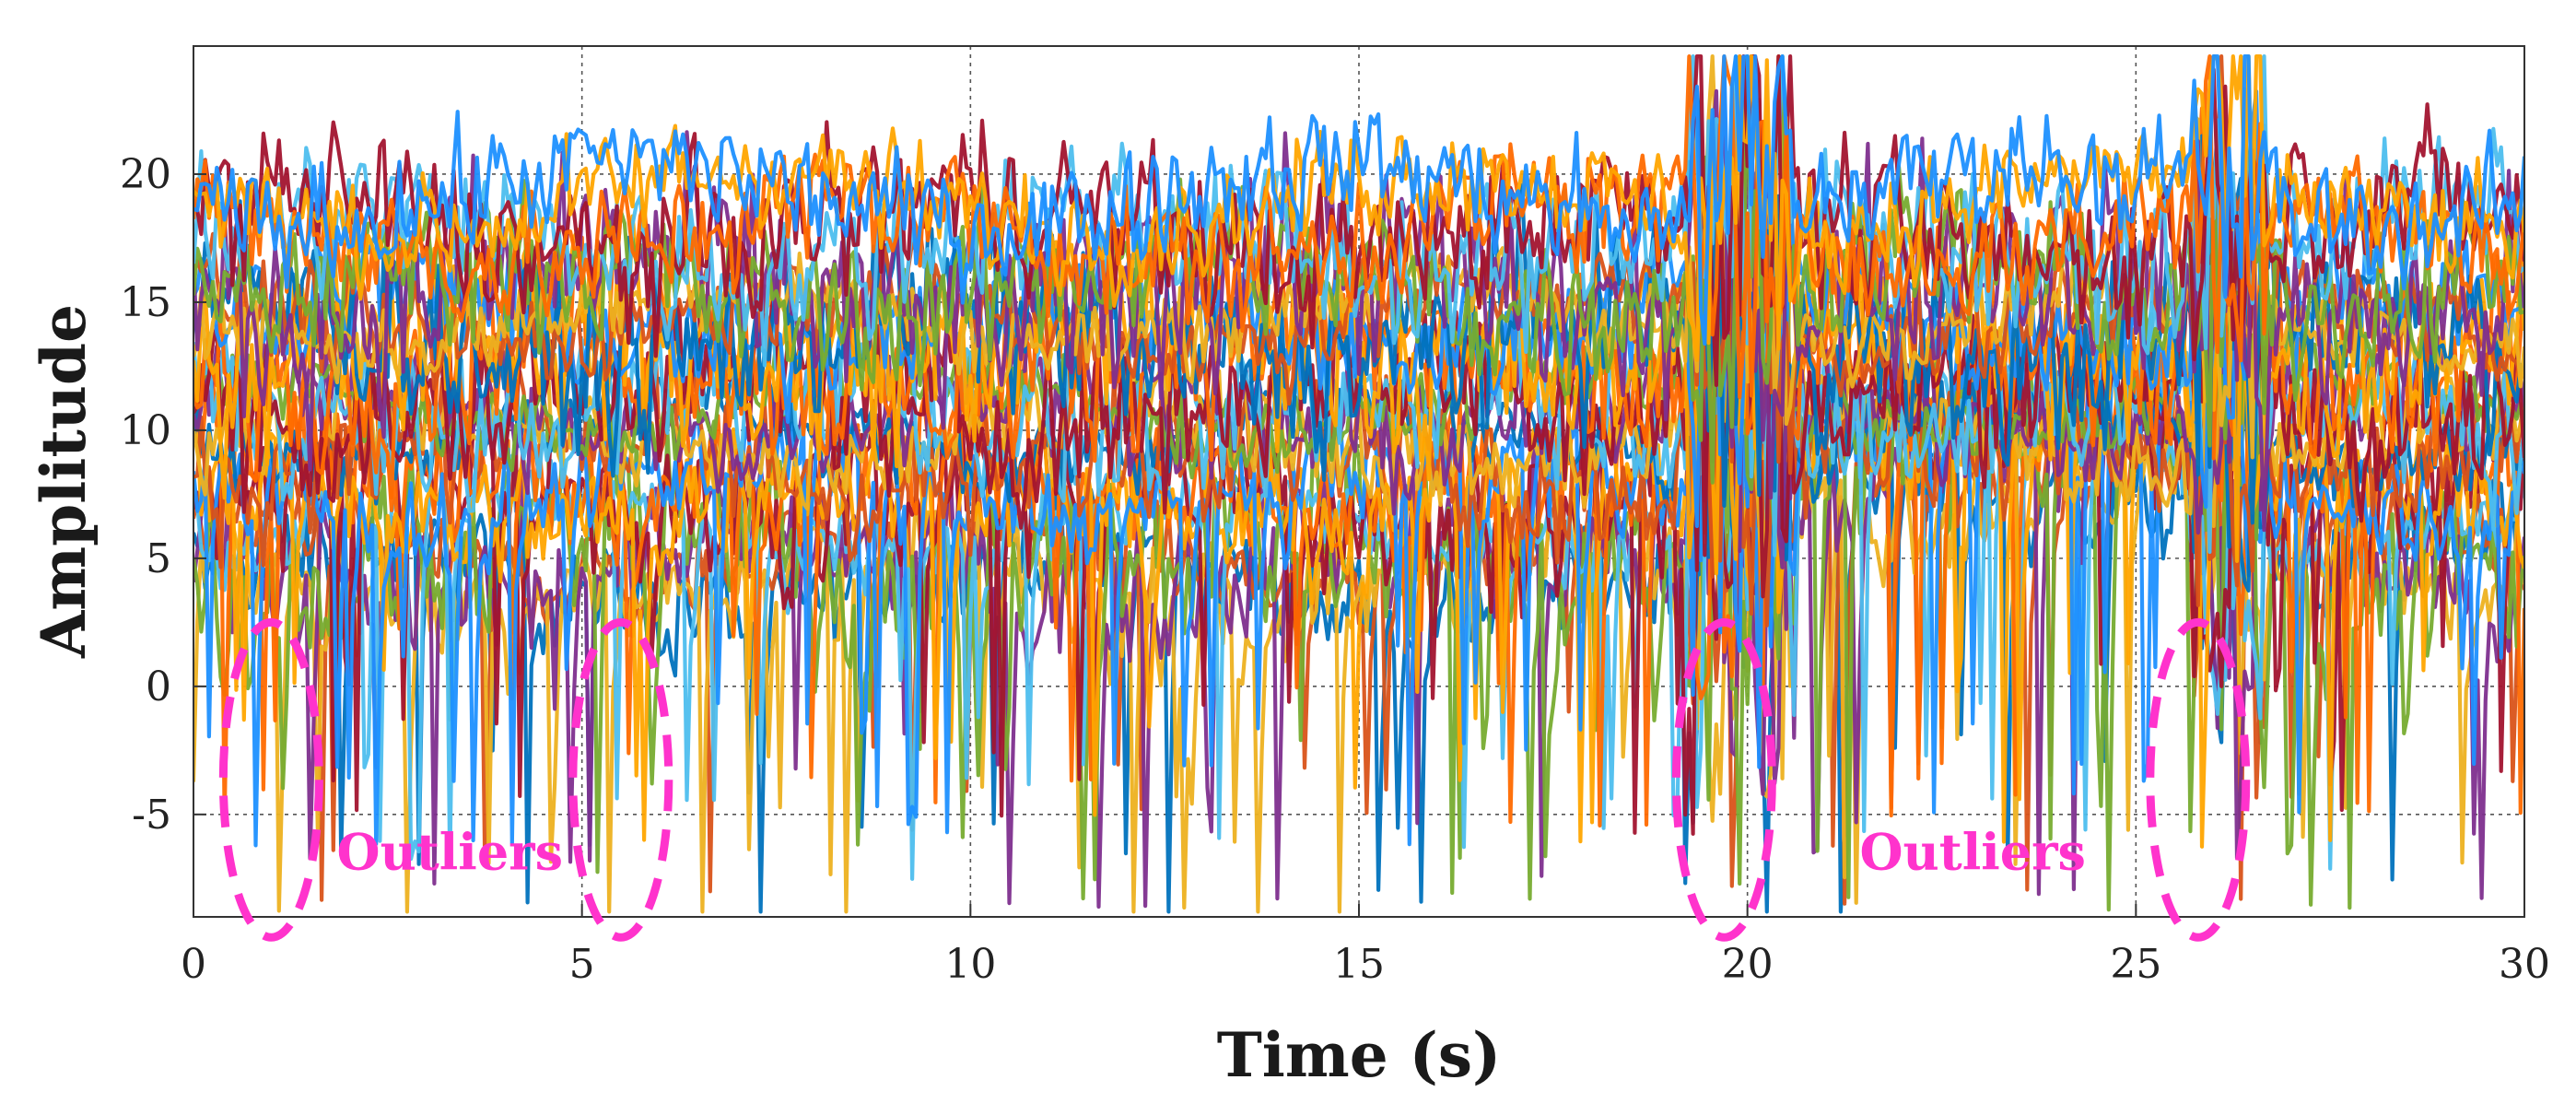 Image resolution: width=2576 pixels, height=1115 pixels. Describe the element at coordinates (193, 965) in the screenshot. I see `x-tick-label: 0` at that location.